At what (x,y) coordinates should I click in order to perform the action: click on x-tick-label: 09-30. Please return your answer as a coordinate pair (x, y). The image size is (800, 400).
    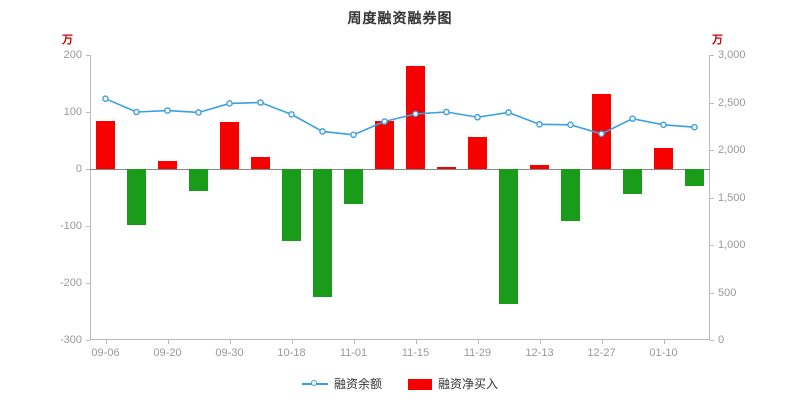
    Looking at the image, I should click on (229, 353).